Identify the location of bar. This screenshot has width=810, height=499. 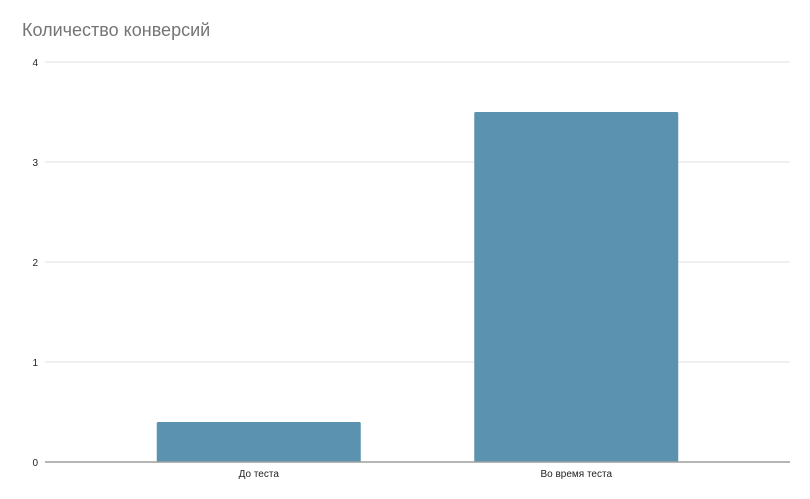
(258, 442).